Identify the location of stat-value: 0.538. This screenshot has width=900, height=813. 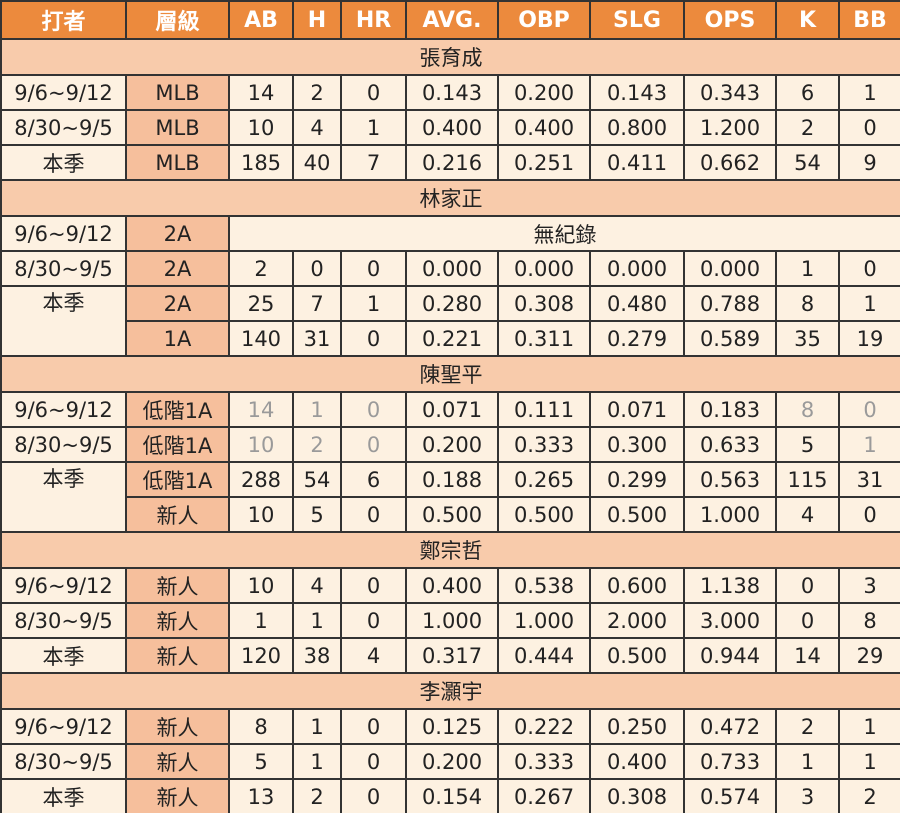
(544, 585).